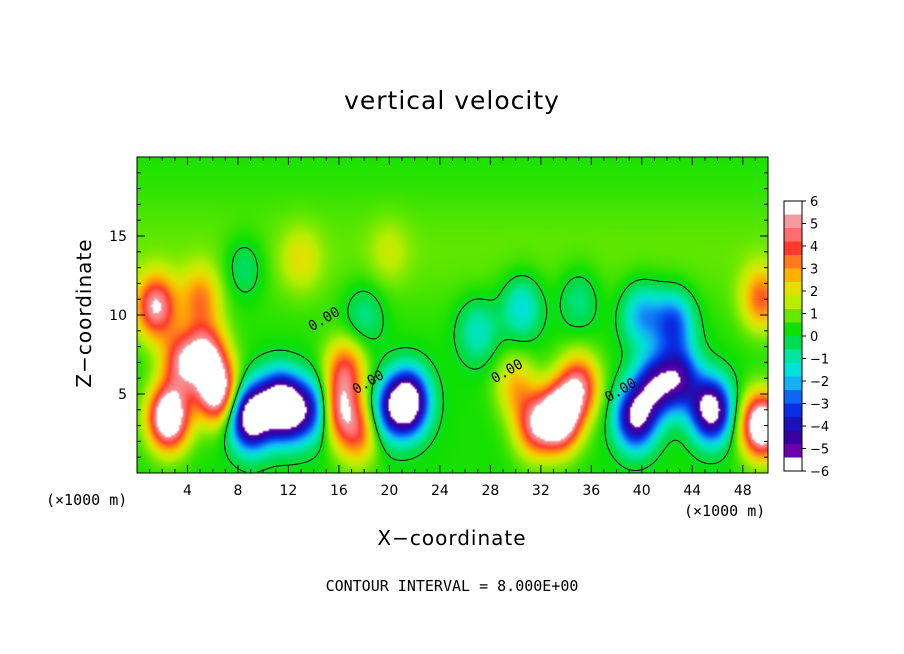 Image resolution: width=904 pixels, height=654 pixels. Describe the element at coordinates (490, 491) in the screenshot. I see `x-tick-label: 28` at that location.